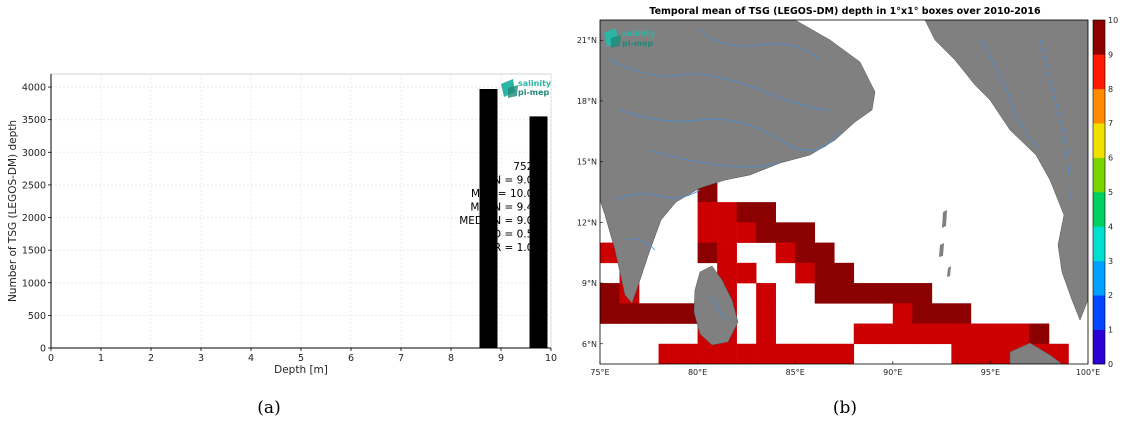 The width and height of the screenshot is (1128, 422). What do you see at coordinates (34, 283) in the screenshot?
I see `hist-y-tick-label: 1000` at bounding box center [34, 283].